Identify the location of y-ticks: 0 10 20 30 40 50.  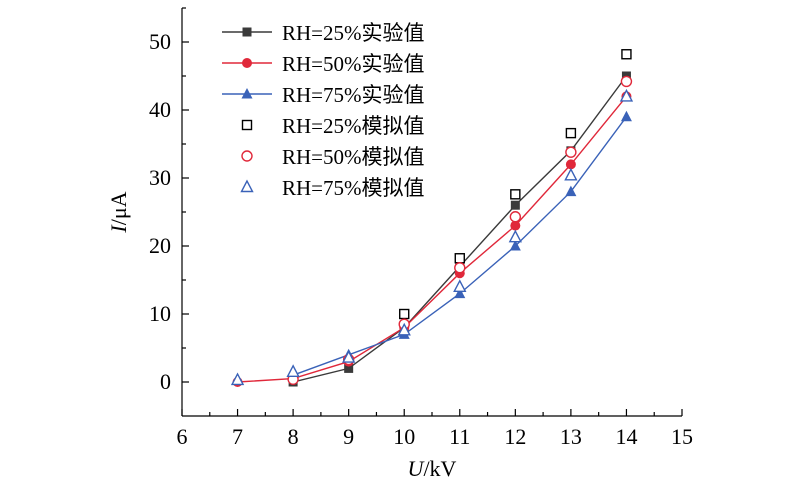
(169, 200).